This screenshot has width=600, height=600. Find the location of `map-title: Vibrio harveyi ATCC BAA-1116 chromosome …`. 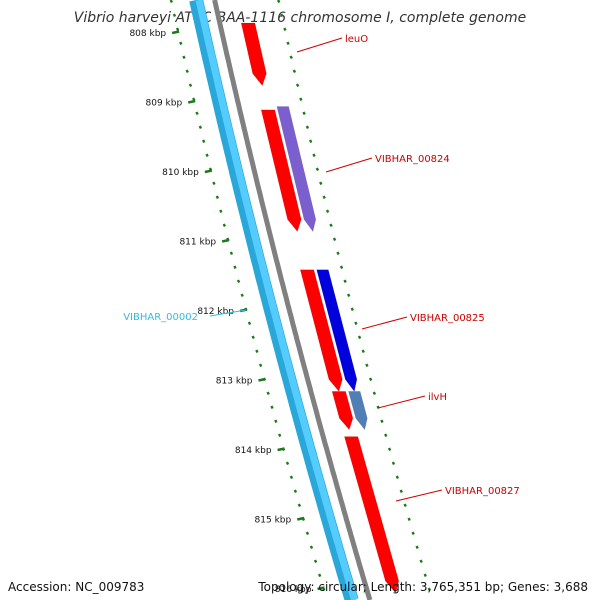

map-title: Vibrio harveyi ATCC BAA-1116 chromosome … is located at coordinates (300, 18).